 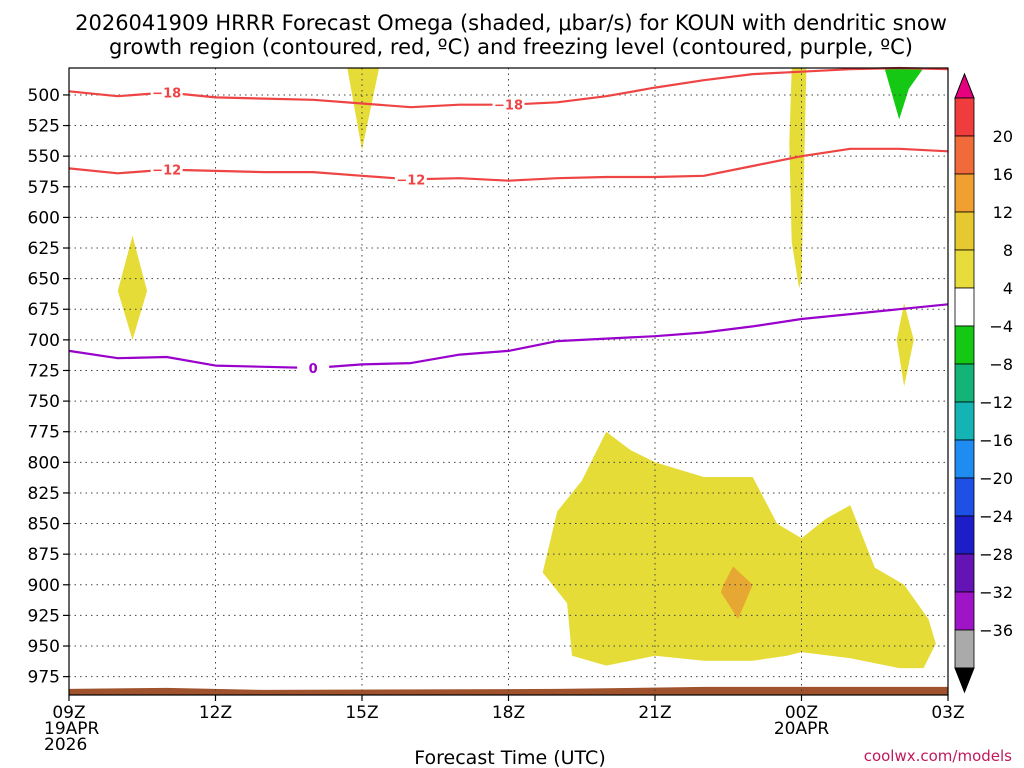 I want to click on colorbar-tick-label: 8, so click(x=1008, y=250).